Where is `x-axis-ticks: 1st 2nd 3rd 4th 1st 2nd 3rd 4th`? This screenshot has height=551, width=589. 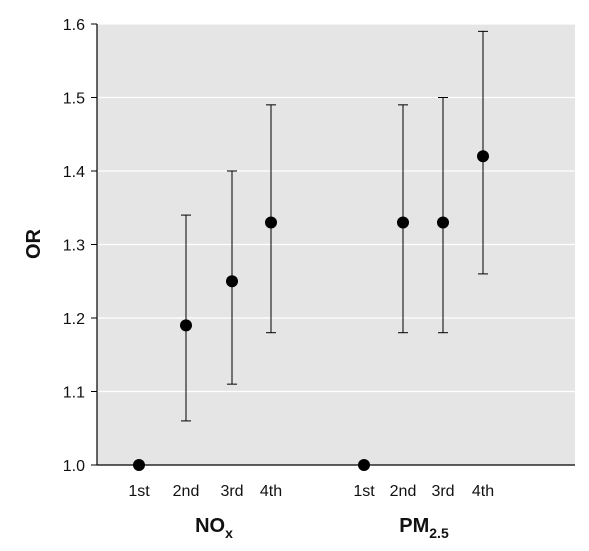 x-axis-ticks: 1st 2nd 3rd 4th 1st 2nd 3rd 4th is located at coordinates (311, 491).